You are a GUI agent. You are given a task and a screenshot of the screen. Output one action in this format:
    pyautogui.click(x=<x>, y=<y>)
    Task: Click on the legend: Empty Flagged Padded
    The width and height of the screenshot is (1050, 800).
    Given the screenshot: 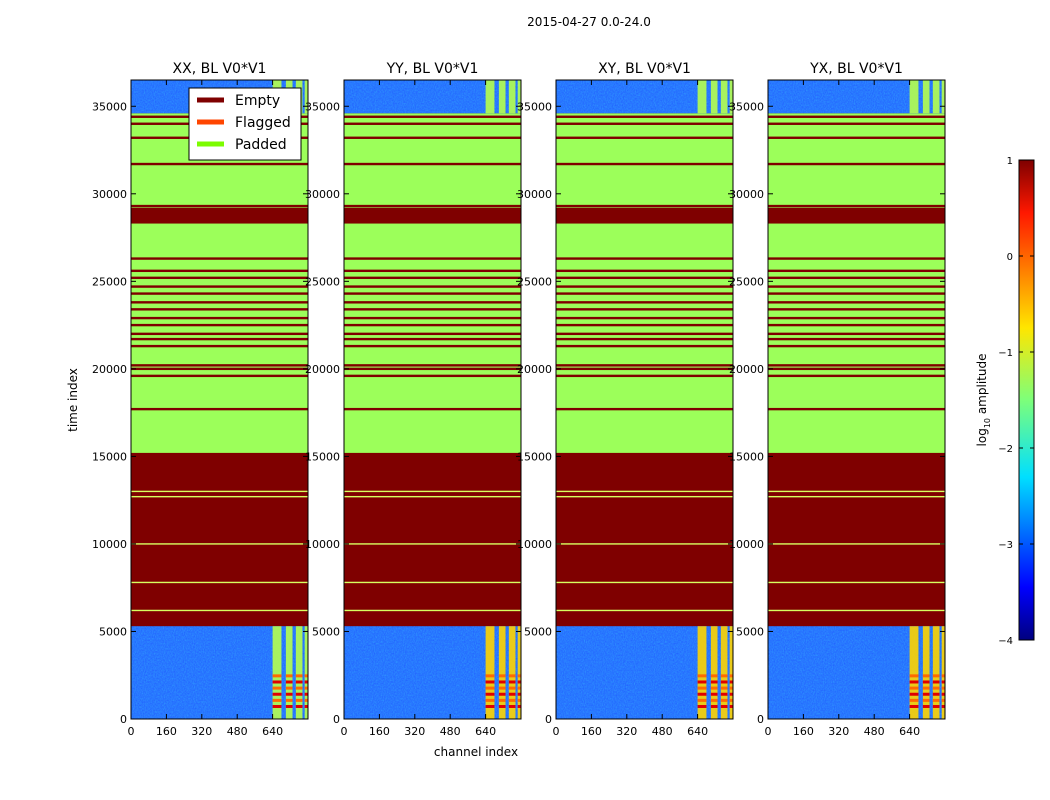 What is the action you would take?
    pyautogui.click(x=245, y=124)
    